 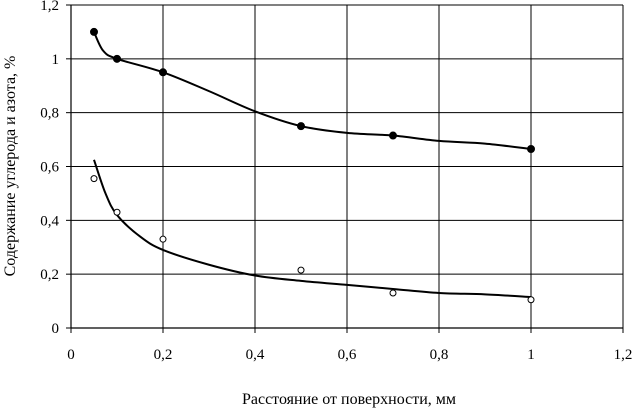 What do you see at coordinates (255, 355) in the screenshot?
I see `x-tick-label: 0,4` at bounding box center [255, 355].